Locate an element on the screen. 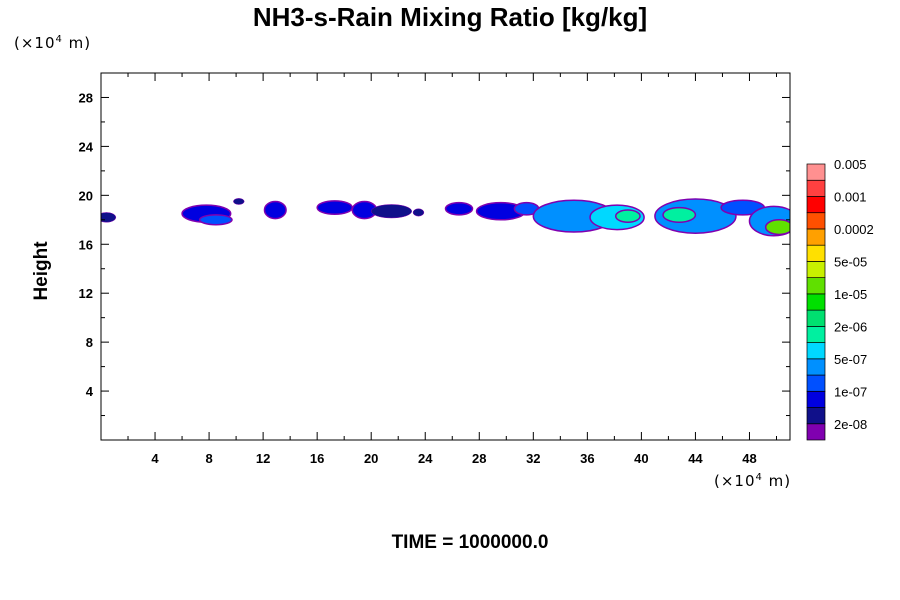  colorbar-label: 0.001 is located at coordinates (850, 196).